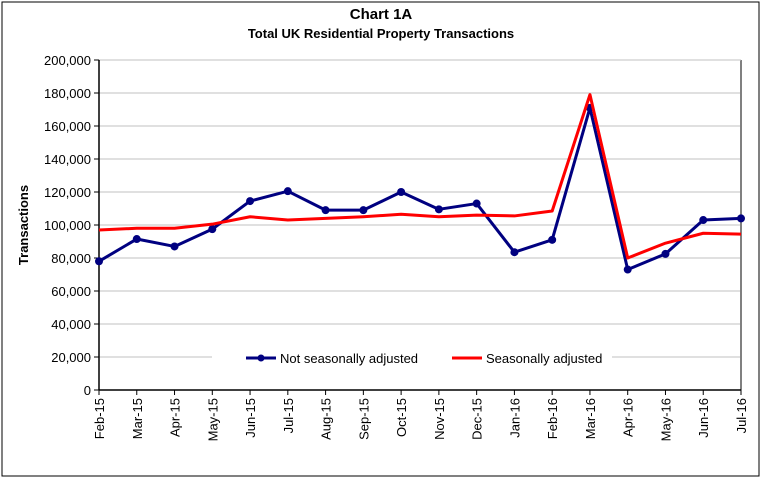 This screenshot has width=761, height=478. What do you see at coordinates (381, 14) in the screenshot?
I see `chart-title: Chart 1A` at bounding box center [381, 14].